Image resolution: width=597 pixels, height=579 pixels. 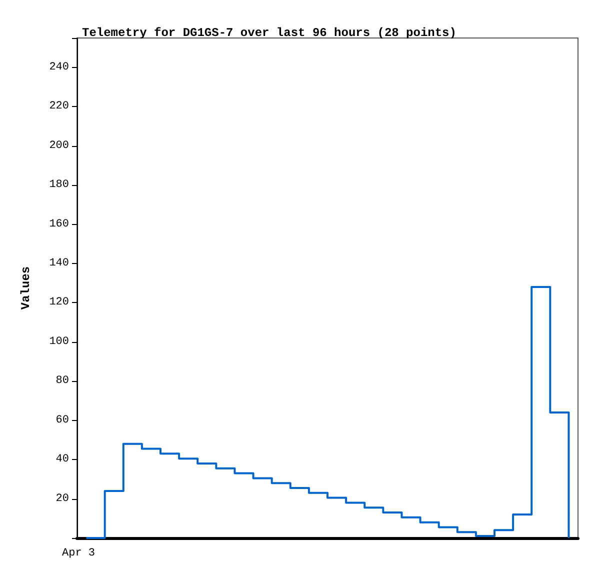 What do you see at coordinates (59, 67) in the screenshot?
I see `y-tick-label: 240` at bounding box center [59, 67].